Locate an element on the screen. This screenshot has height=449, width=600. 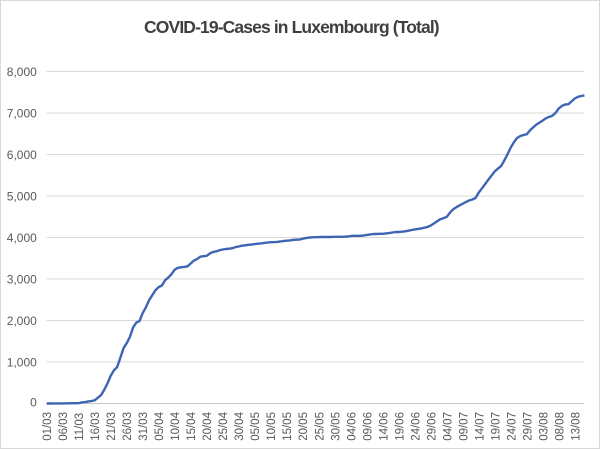
svg-text: 20/04 is located at coordinates (208, 425).